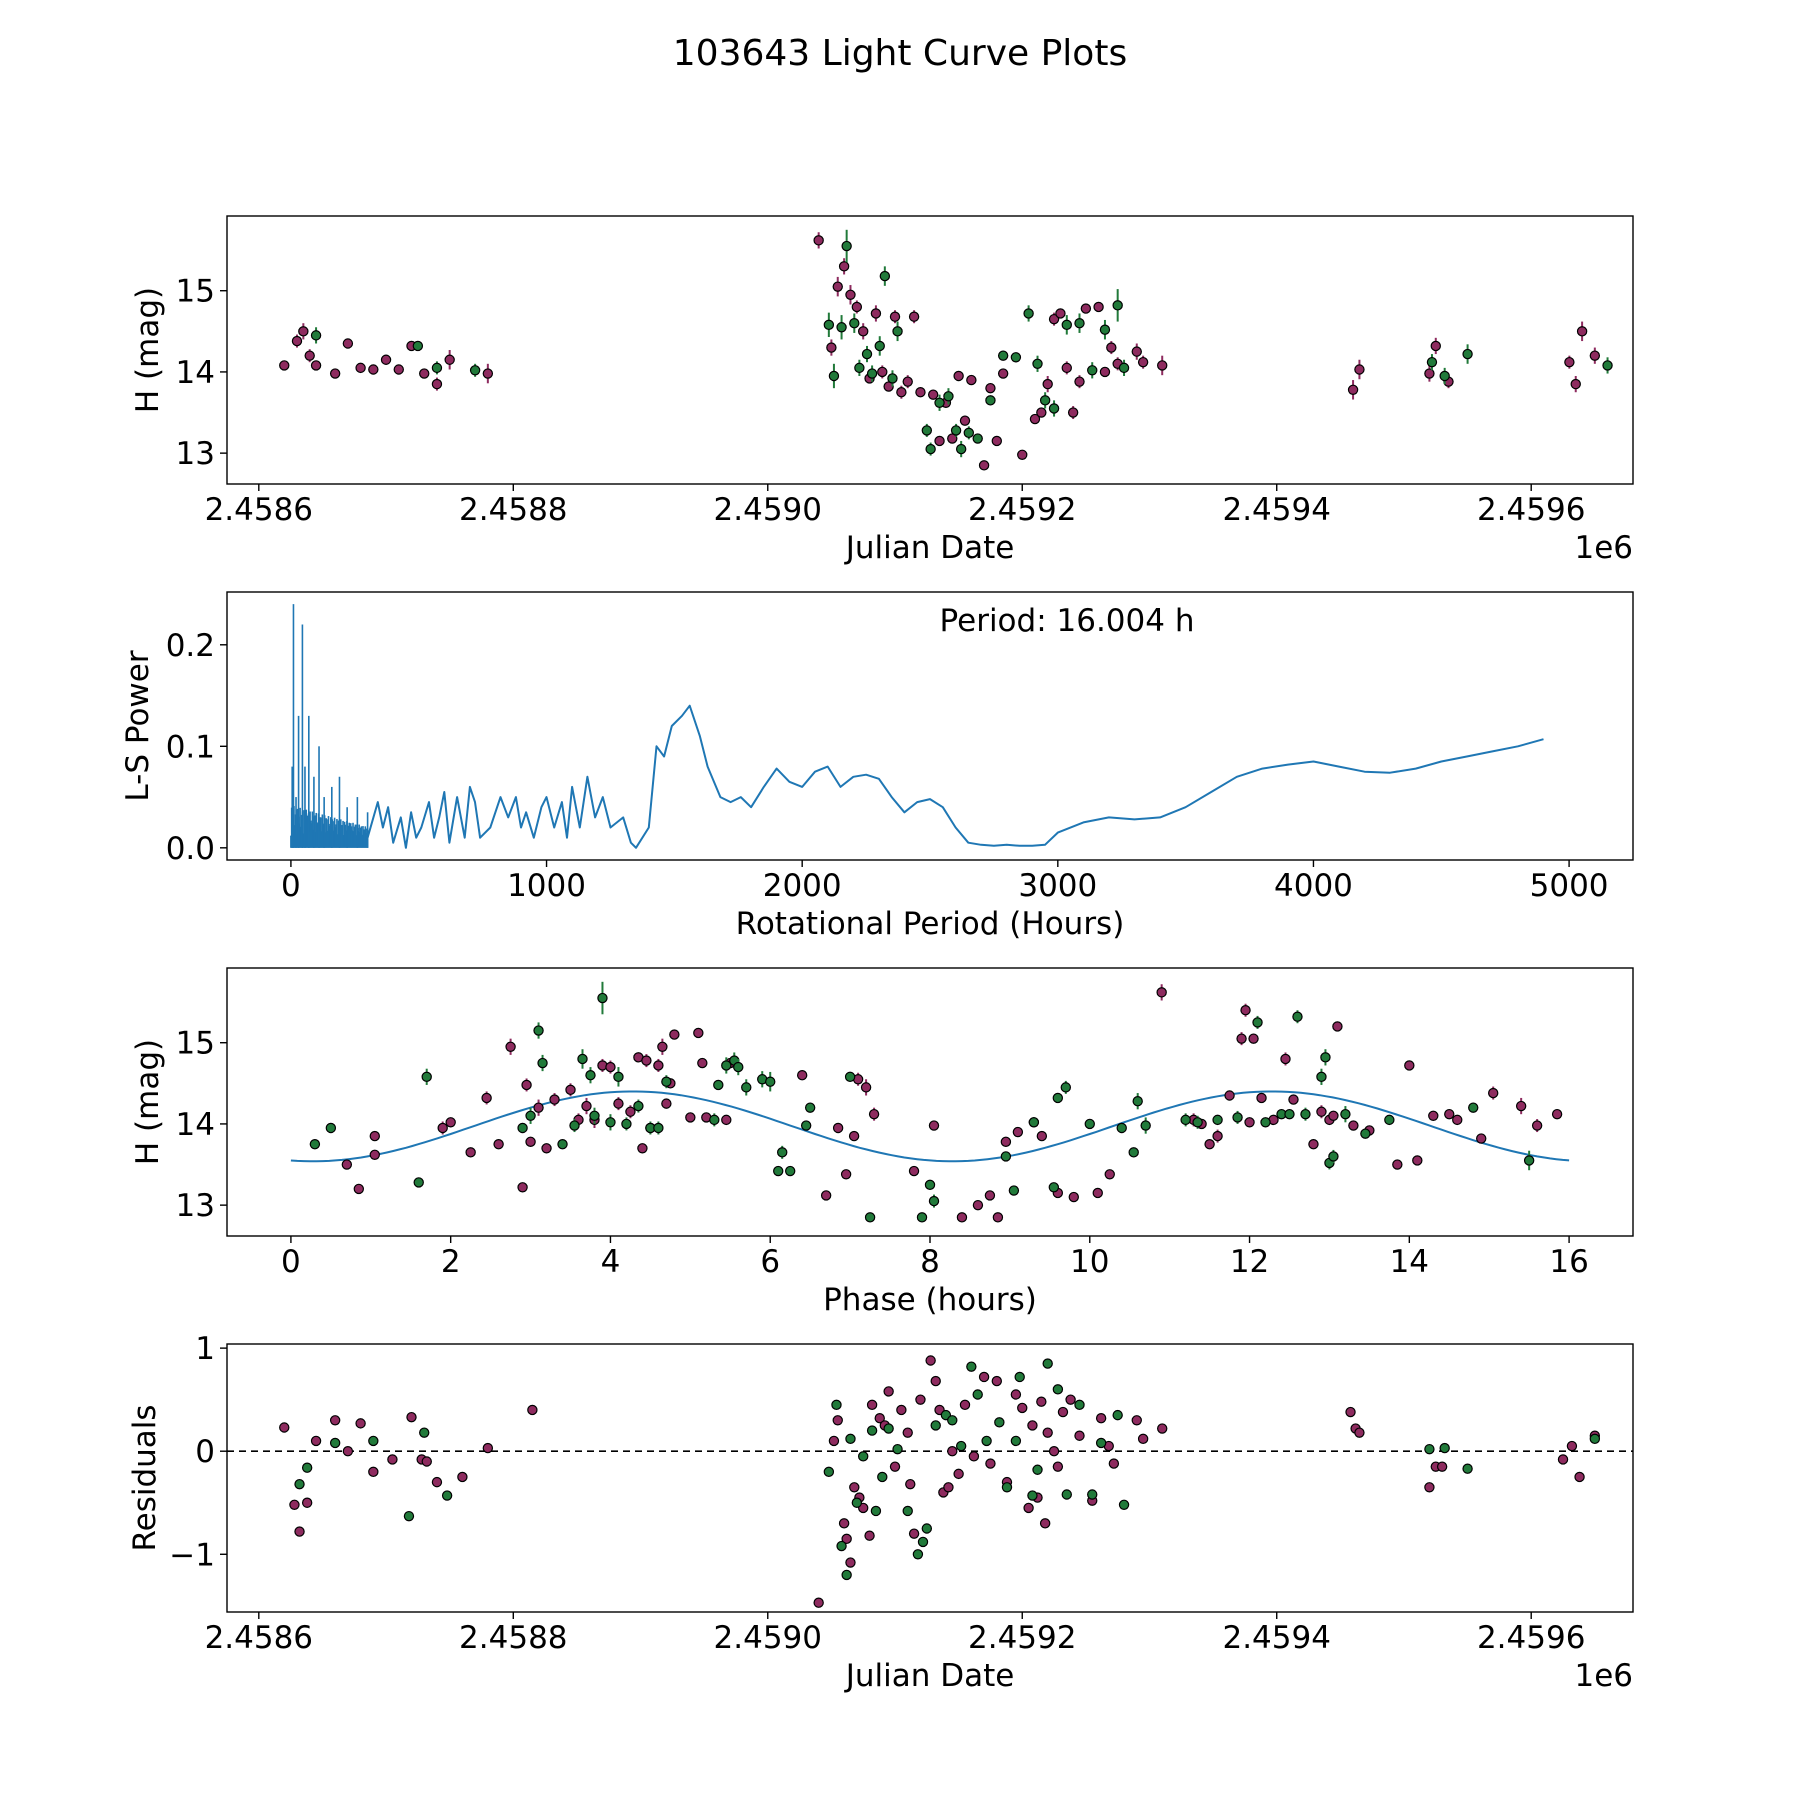 Image resolution: width=1800 pixels, height=1800 pixels. Describe the element at coordinates (1089, 1262) in the screenshot. I see `x-tick-label: 10` at that location.